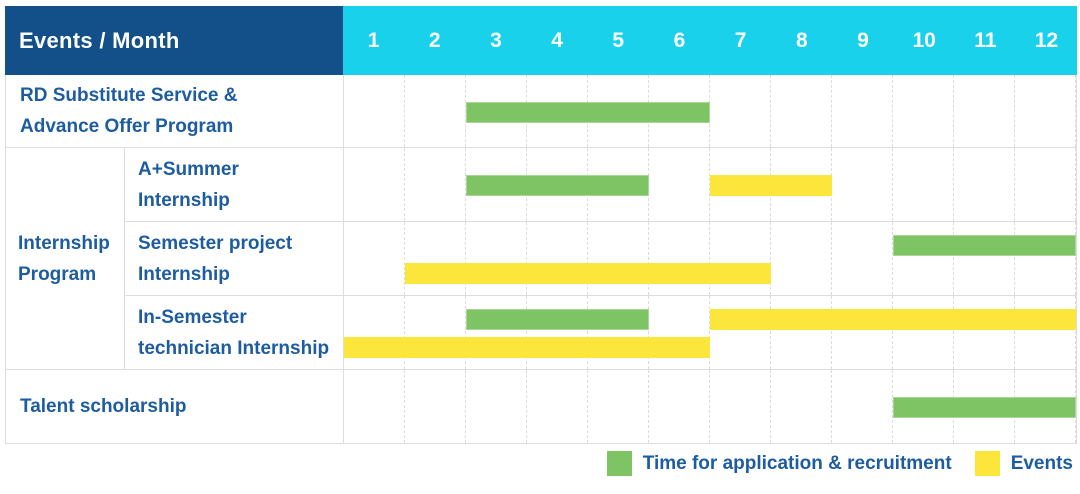 The height and width of the screenshot is (494, 1080). What do you see at coordinates (740, 40) in the screenshot?
I see `month-header-cell: 7` at bounding box center [740, 40].